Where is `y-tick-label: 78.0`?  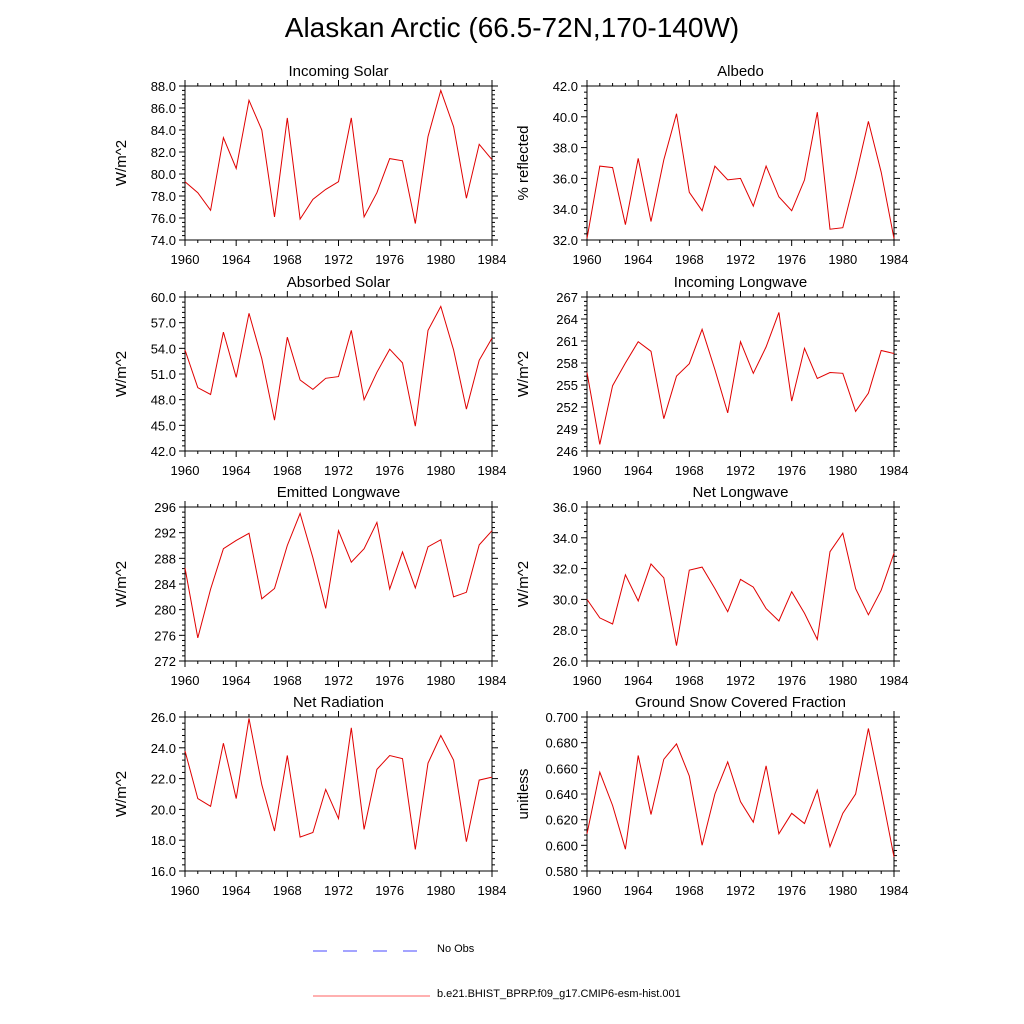 y-tick-label: 78.0 is located at coordinates (163, 196).